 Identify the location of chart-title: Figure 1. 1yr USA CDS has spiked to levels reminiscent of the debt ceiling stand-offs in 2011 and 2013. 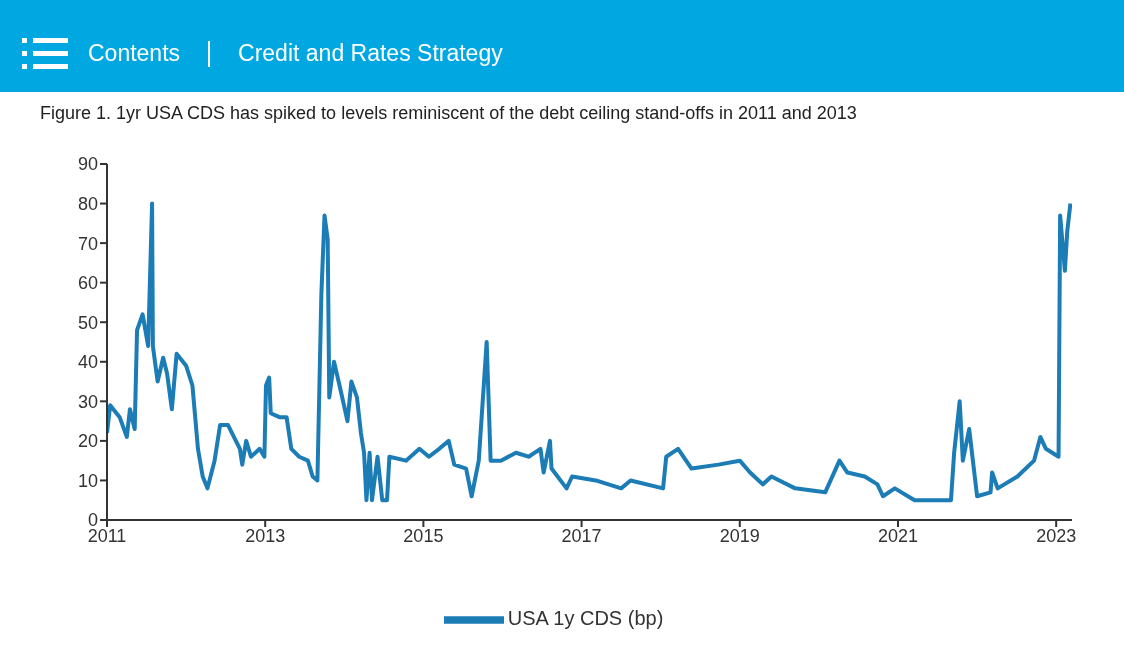
(448, 113).